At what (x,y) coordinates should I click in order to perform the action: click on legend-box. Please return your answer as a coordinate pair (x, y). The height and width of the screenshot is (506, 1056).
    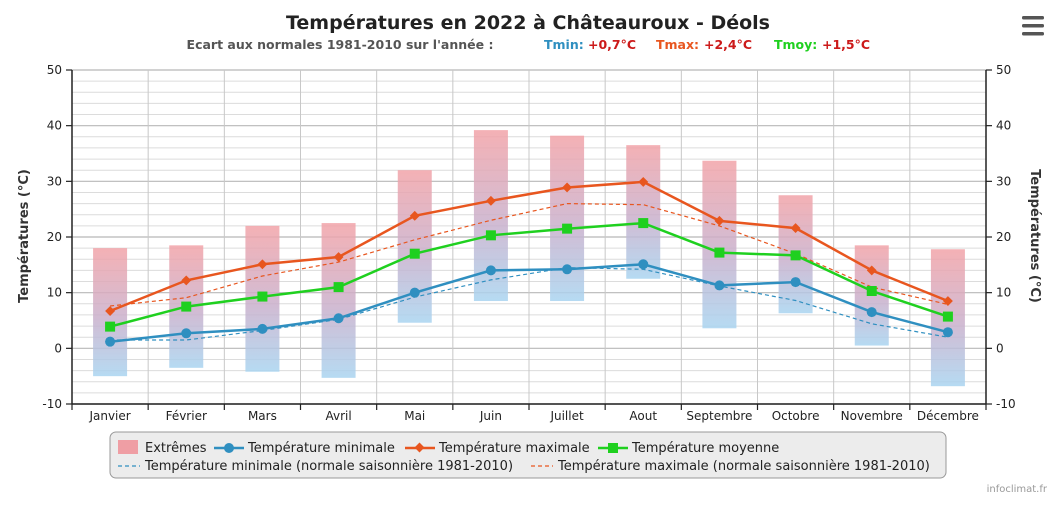
    Looking at the image, I should click on (528, 455).